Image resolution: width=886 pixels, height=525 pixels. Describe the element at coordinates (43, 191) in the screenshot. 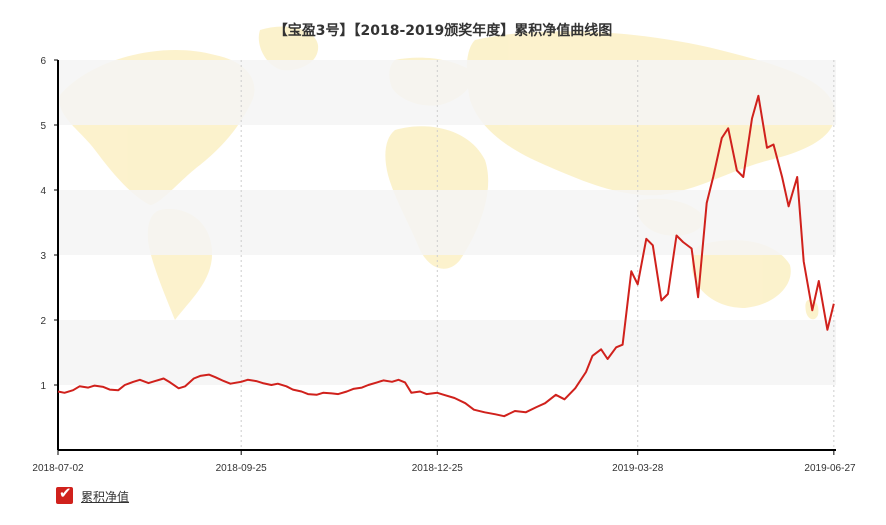

I see `y-tick-label-4: 4` at that location.